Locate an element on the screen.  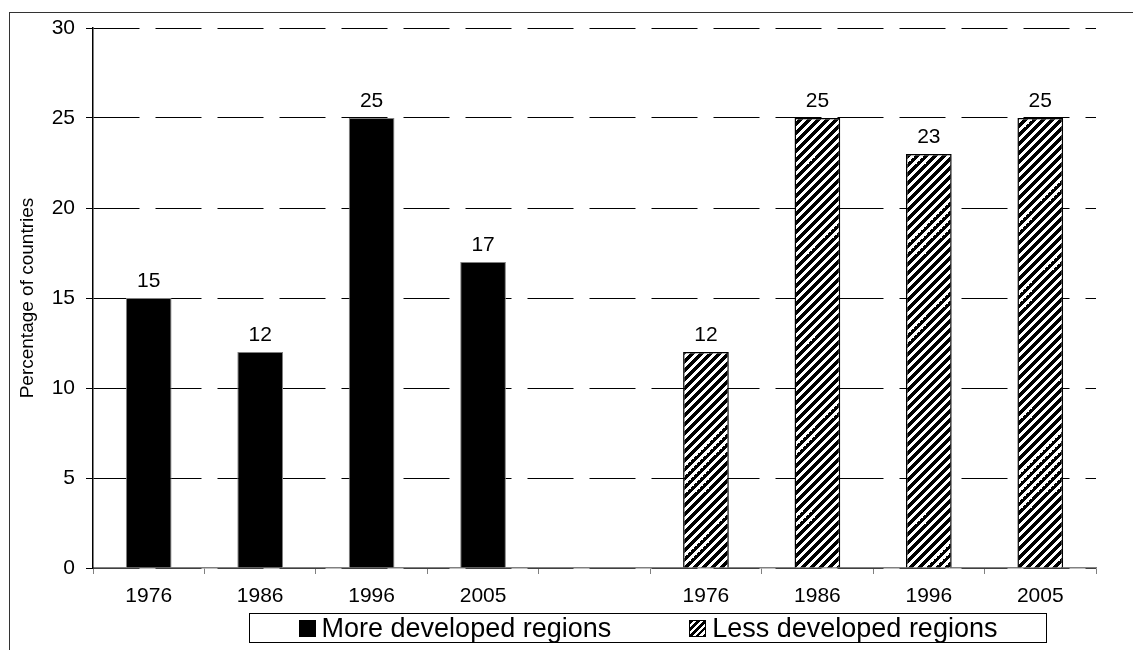
y-tick-label: 15 is located at coordinates (63, 296).